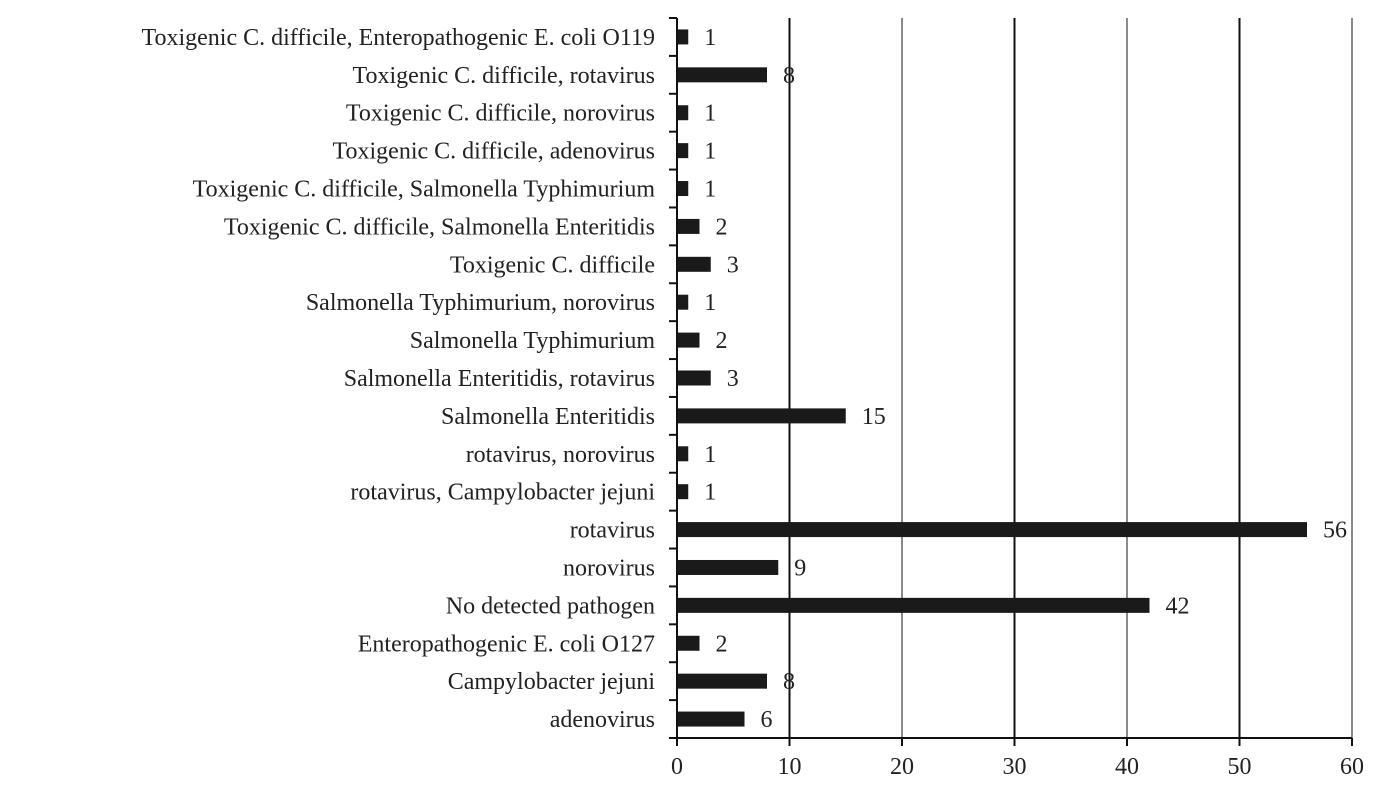 Image resolution: width=1387 pixels, height=800 pixels. Describe the element at coordinates (1127, 767) in the screenshot. I see `x-tick-label: 40` at that location.